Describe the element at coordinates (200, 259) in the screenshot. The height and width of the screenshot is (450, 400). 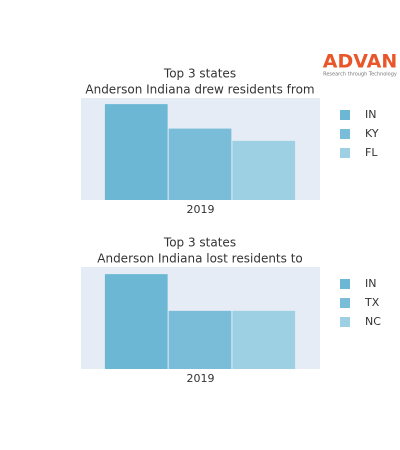
I see `chart-title: Anderson Indiana lost residents to` at that location.